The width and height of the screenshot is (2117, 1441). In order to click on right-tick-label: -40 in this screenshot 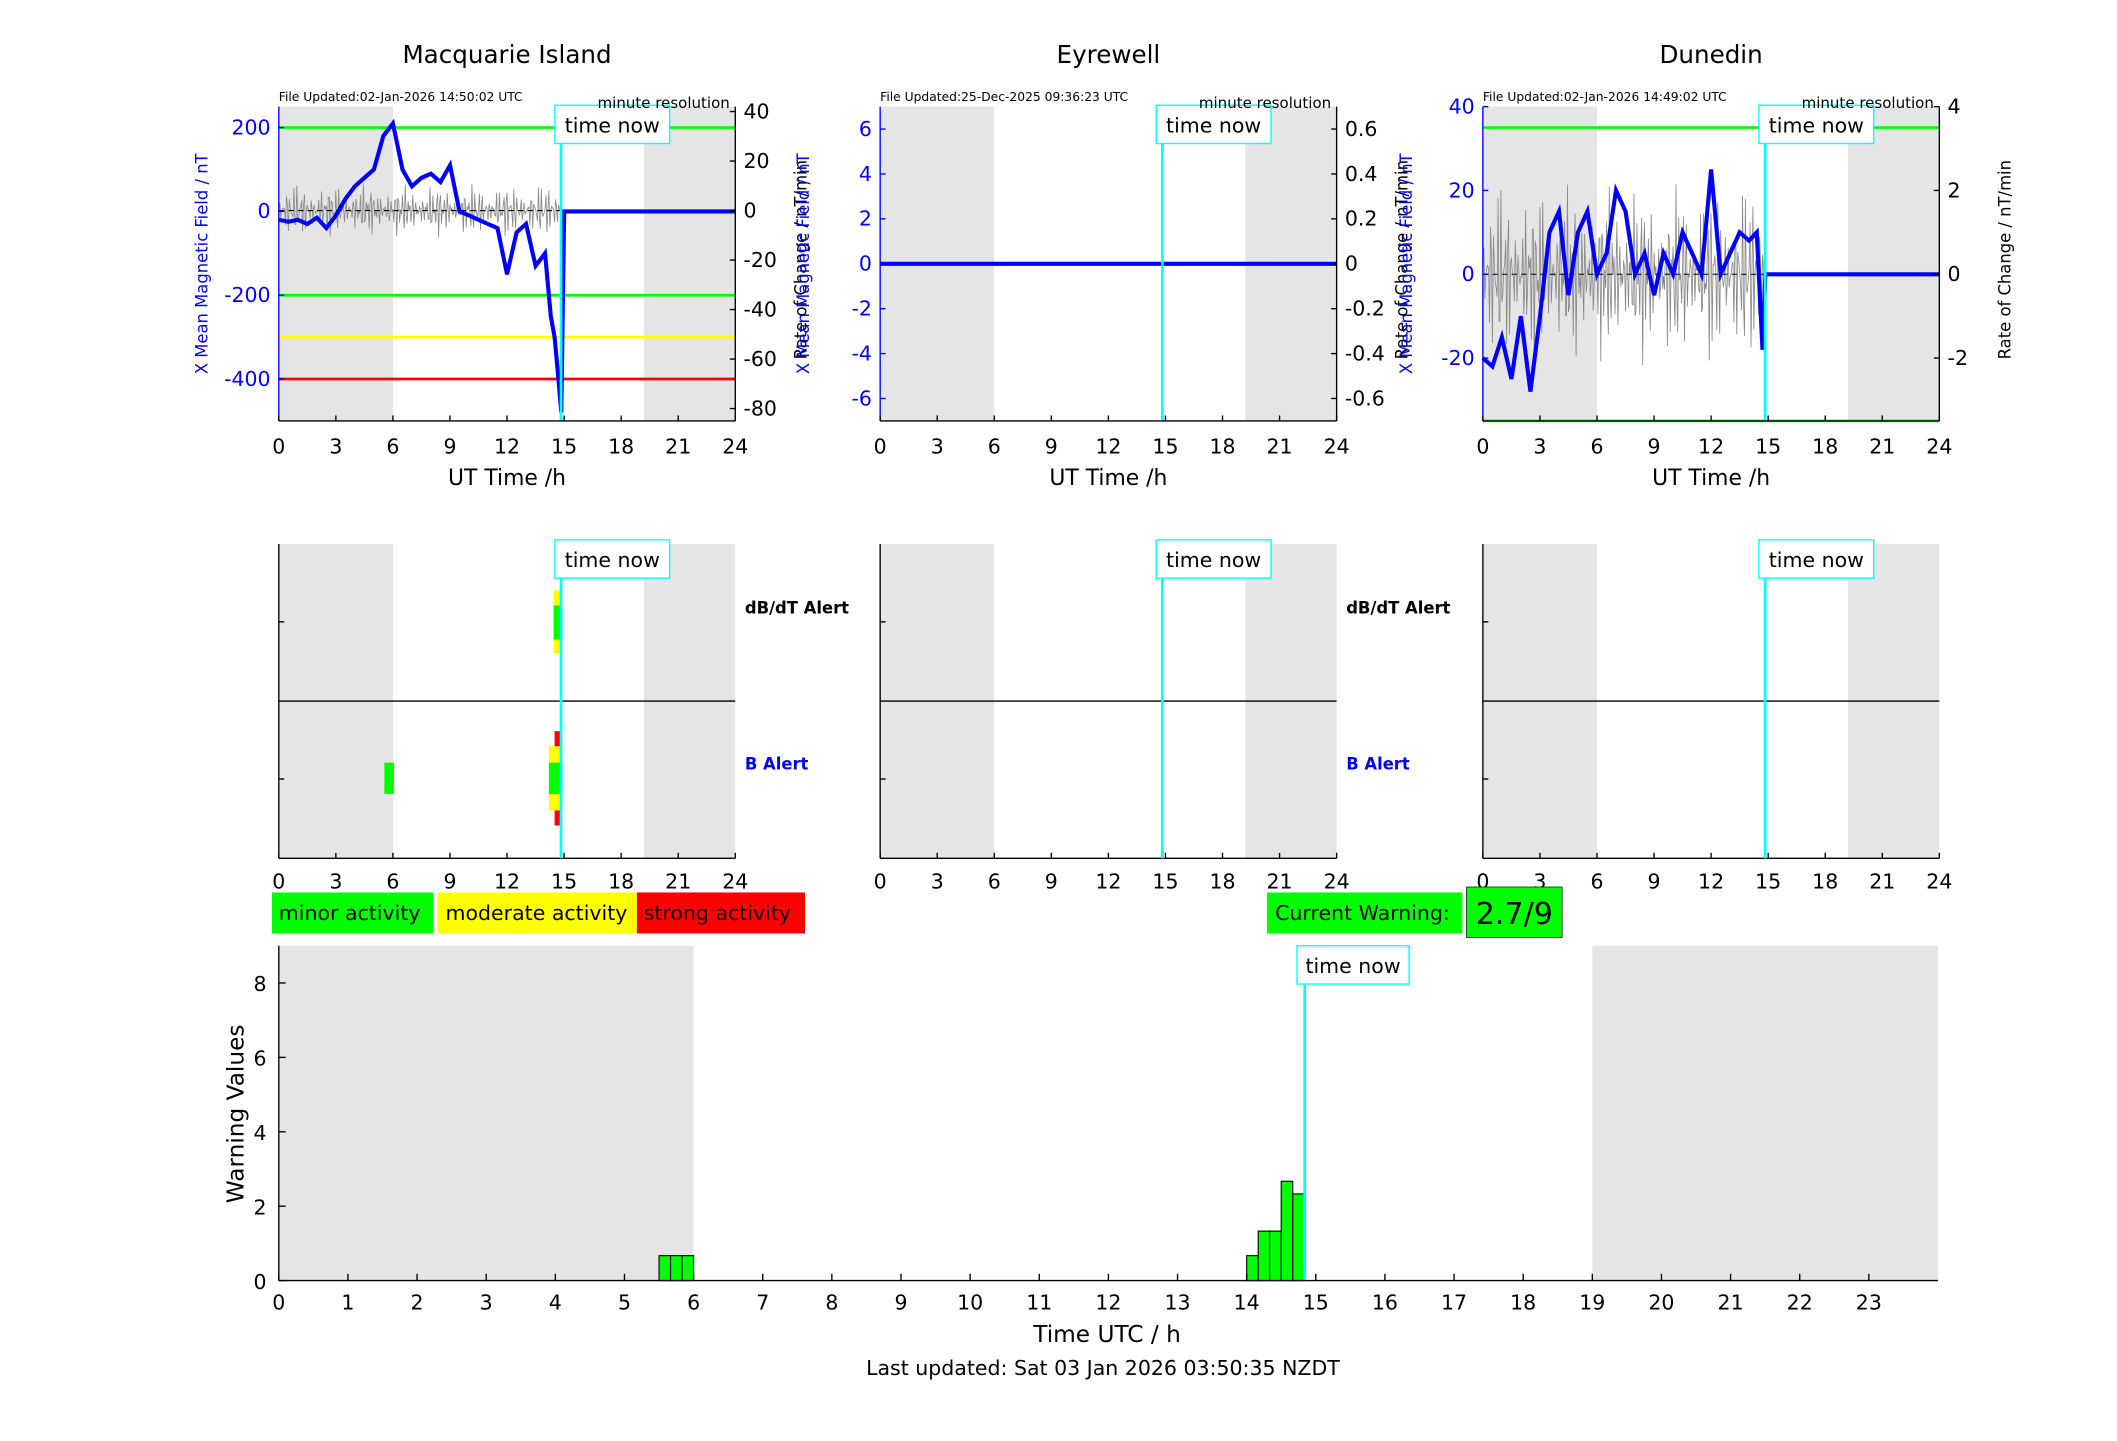, I will do `click(759, 309)`.